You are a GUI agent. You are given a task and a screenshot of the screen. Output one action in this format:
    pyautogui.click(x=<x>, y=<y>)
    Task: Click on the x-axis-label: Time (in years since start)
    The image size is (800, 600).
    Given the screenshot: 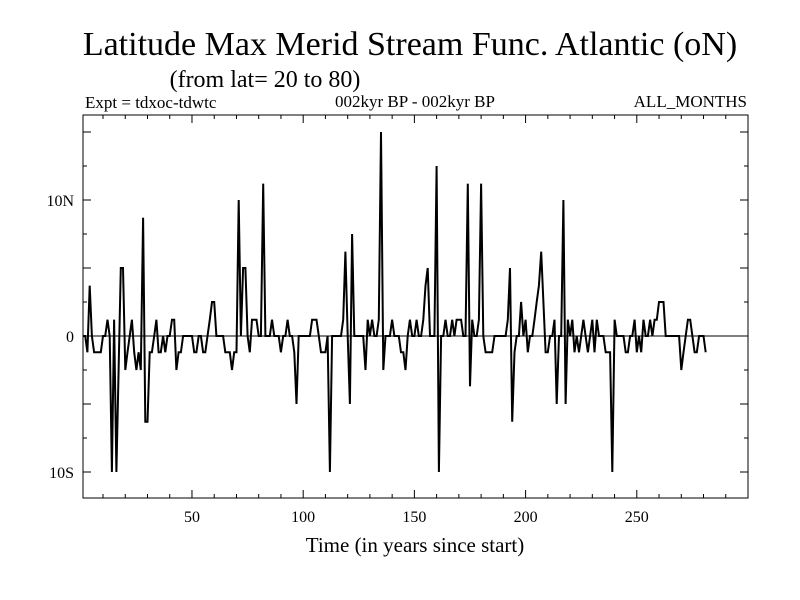 What is the action you would take?
    pyautogui.click(x=415, y=545)
    